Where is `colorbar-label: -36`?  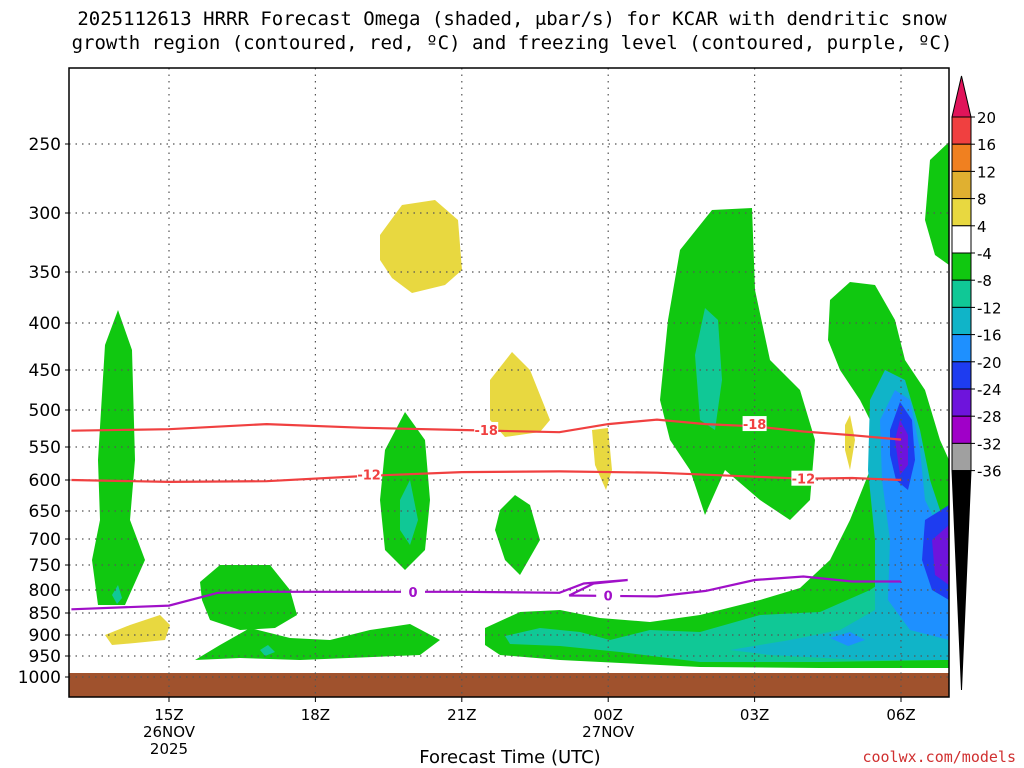
colorbar-label: -36 is located at coordinates (989, 472).